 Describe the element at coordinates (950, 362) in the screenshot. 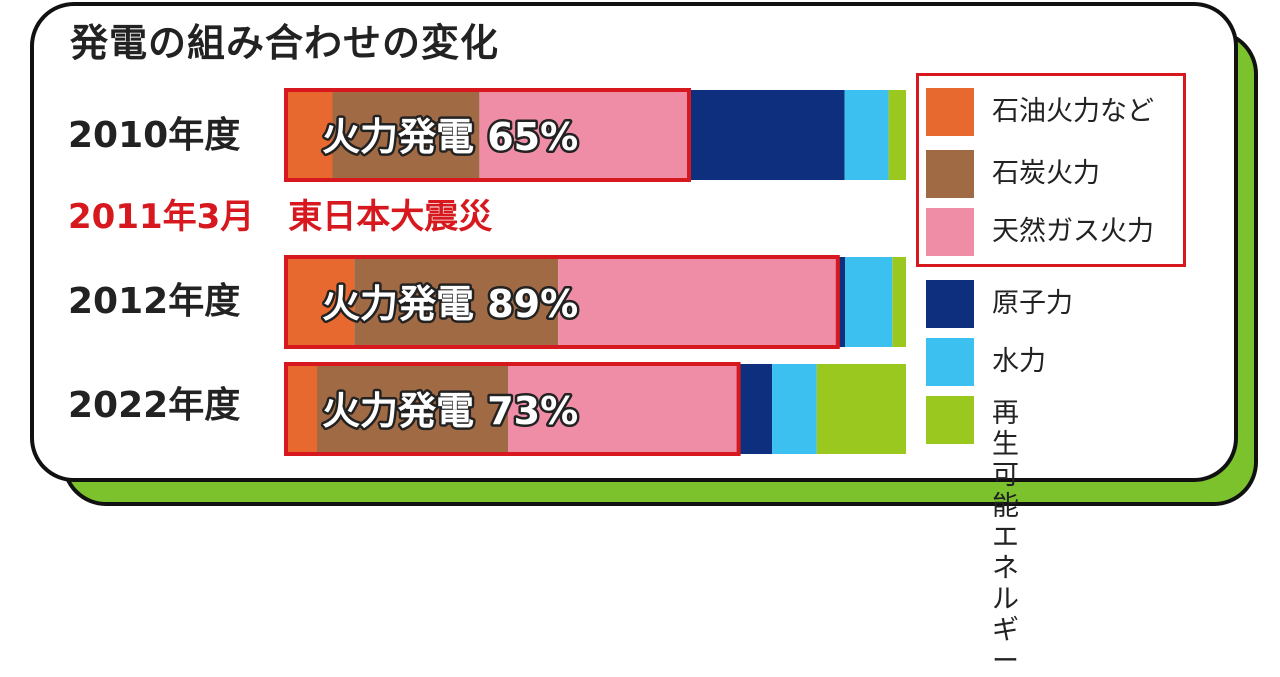

I see `legend-swatch-hydro` at that location.